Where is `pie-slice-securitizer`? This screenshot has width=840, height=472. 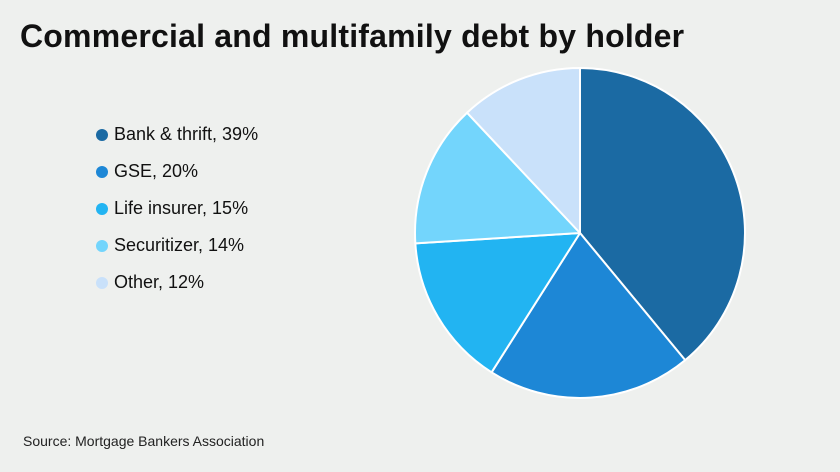 pie-slice-securitizer is located at coordinates (497, 178).